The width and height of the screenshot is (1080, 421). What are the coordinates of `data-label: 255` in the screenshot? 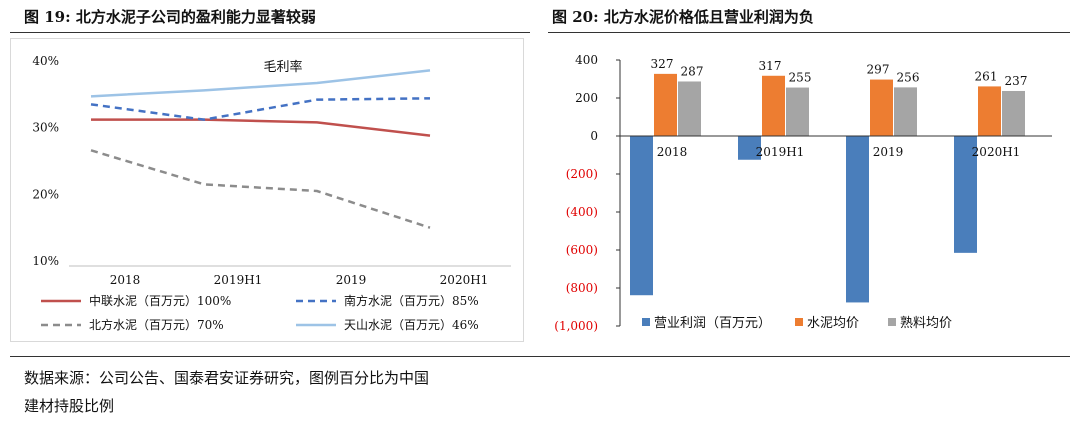 It's located at (800, 78).